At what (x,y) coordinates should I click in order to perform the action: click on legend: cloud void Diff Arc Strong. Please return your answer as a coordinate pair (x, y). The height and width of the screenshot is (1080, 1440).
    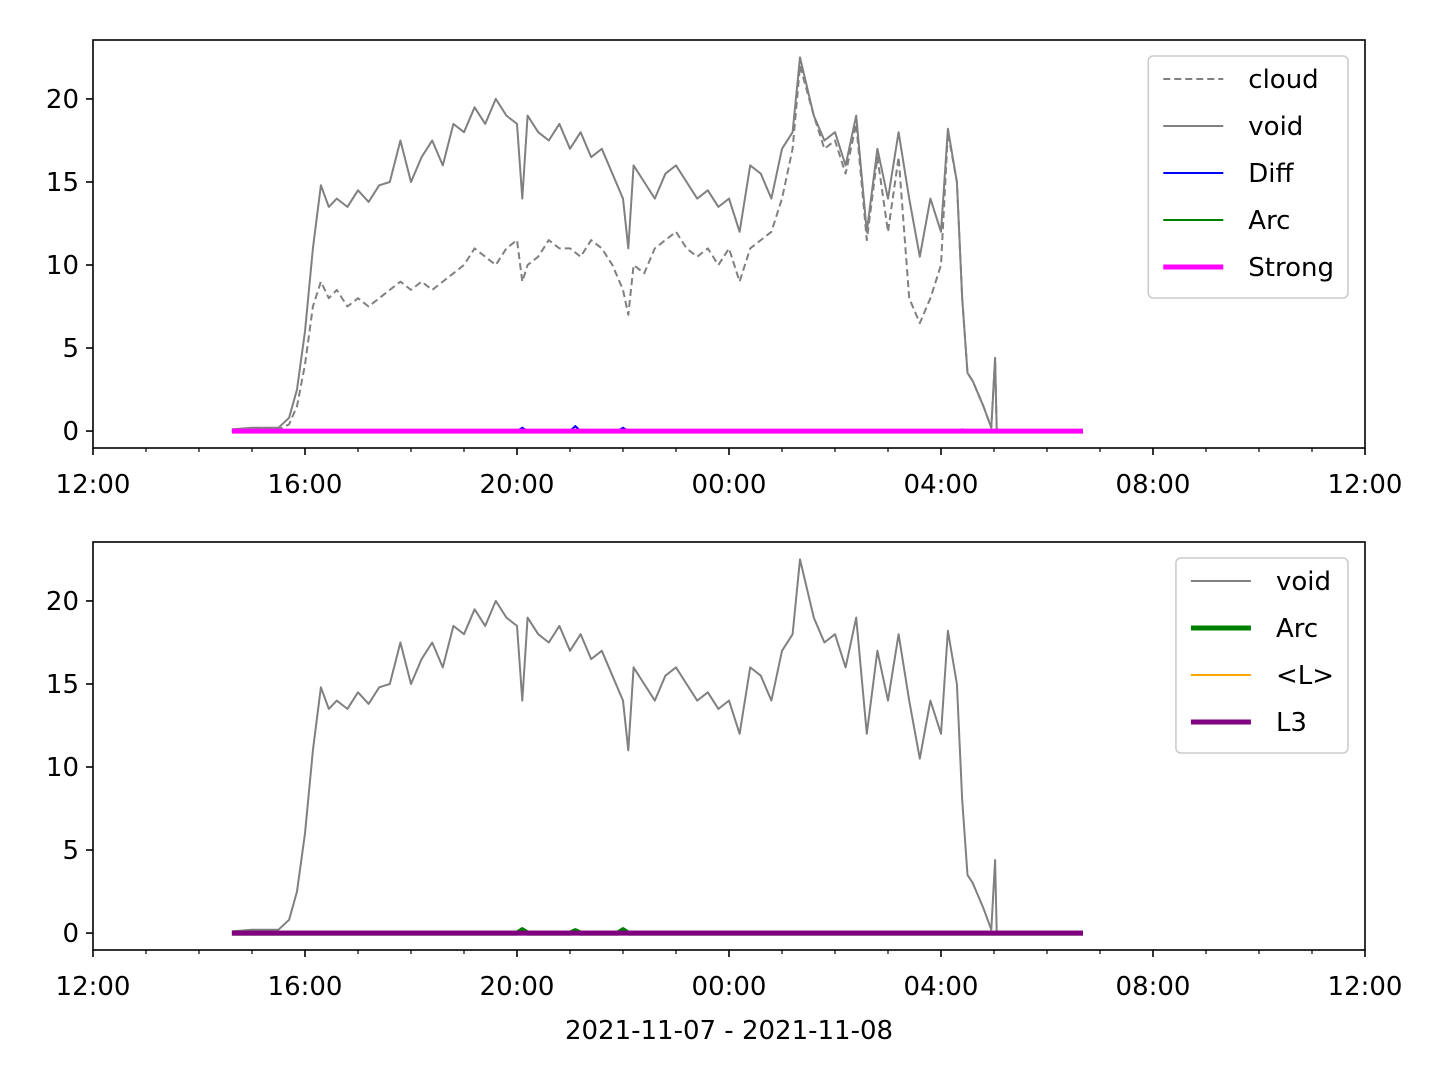
    Looking at the image, I should click on (1248, 177).